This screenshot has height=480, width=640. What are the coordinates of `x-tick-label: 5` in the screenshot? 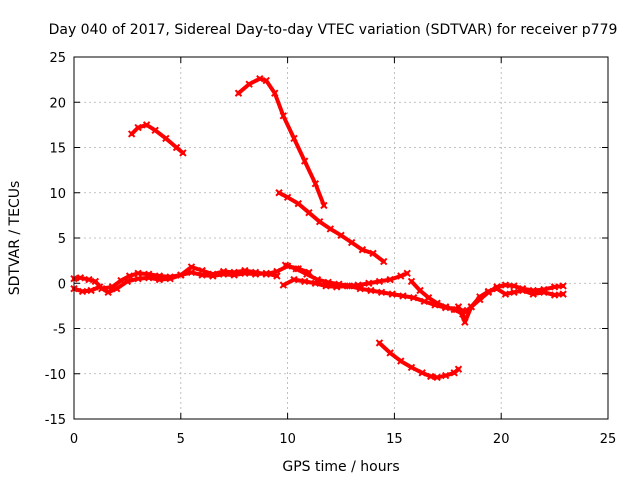 It's located at (181, 439).